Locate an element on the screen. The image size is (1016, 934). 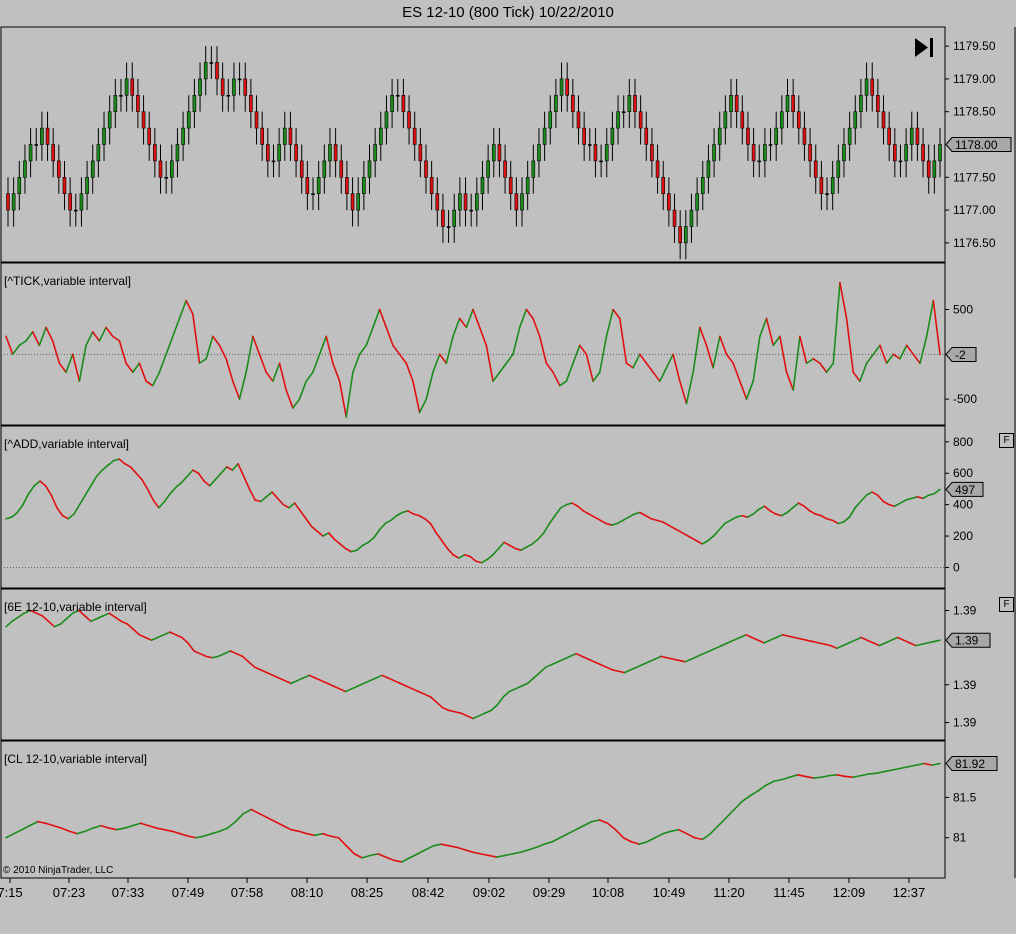
panel-title-add: [^ADD,variable interval] is located at coordinates (67, 444).